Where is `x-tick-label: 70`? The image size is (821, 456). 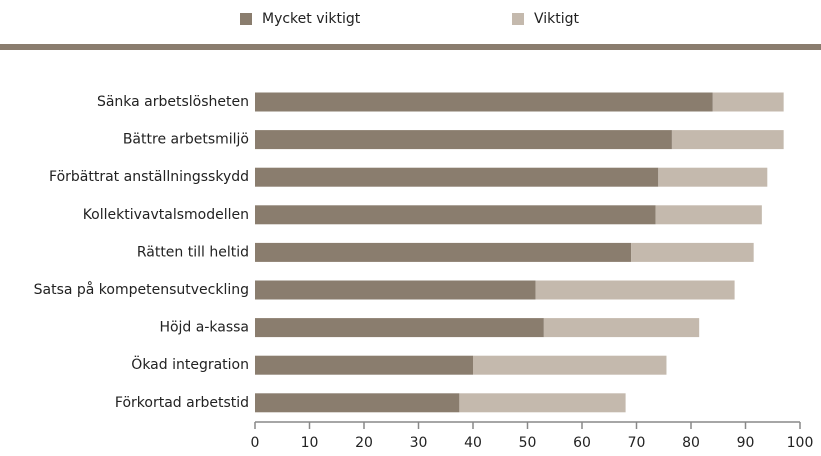
x-tick-label: 70 is located at coordinates (637, 443).